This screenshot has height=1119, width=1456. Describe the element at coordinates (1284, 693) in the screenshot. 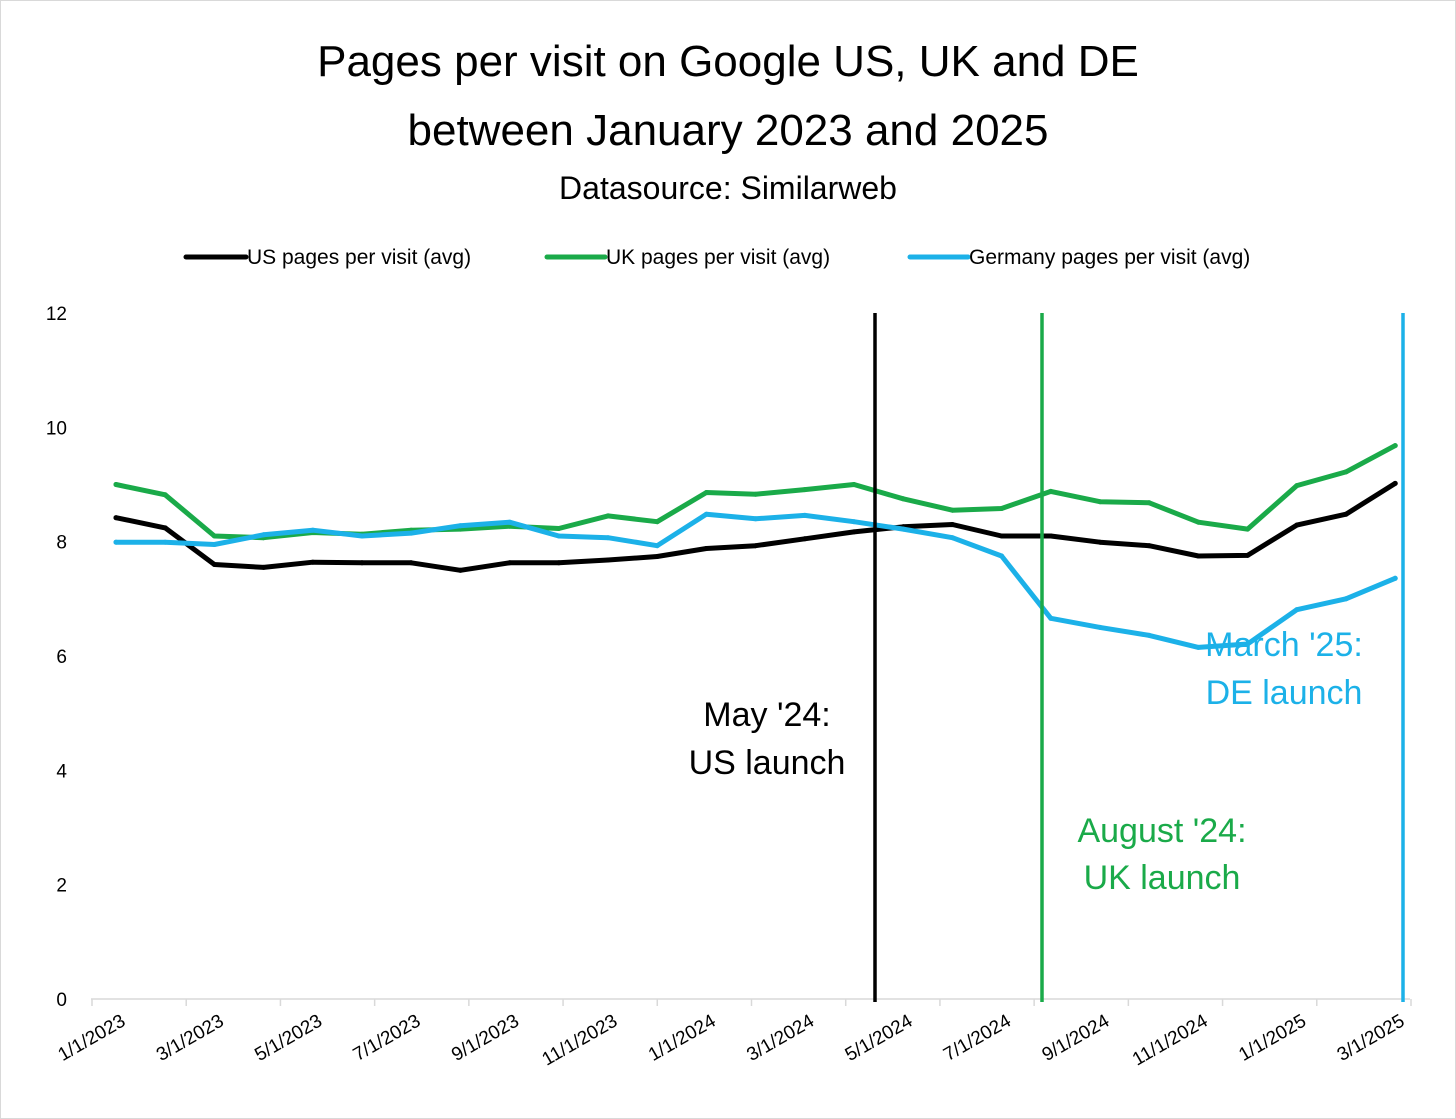

I see `launch-label-3-line-2: DE launch` at that location.